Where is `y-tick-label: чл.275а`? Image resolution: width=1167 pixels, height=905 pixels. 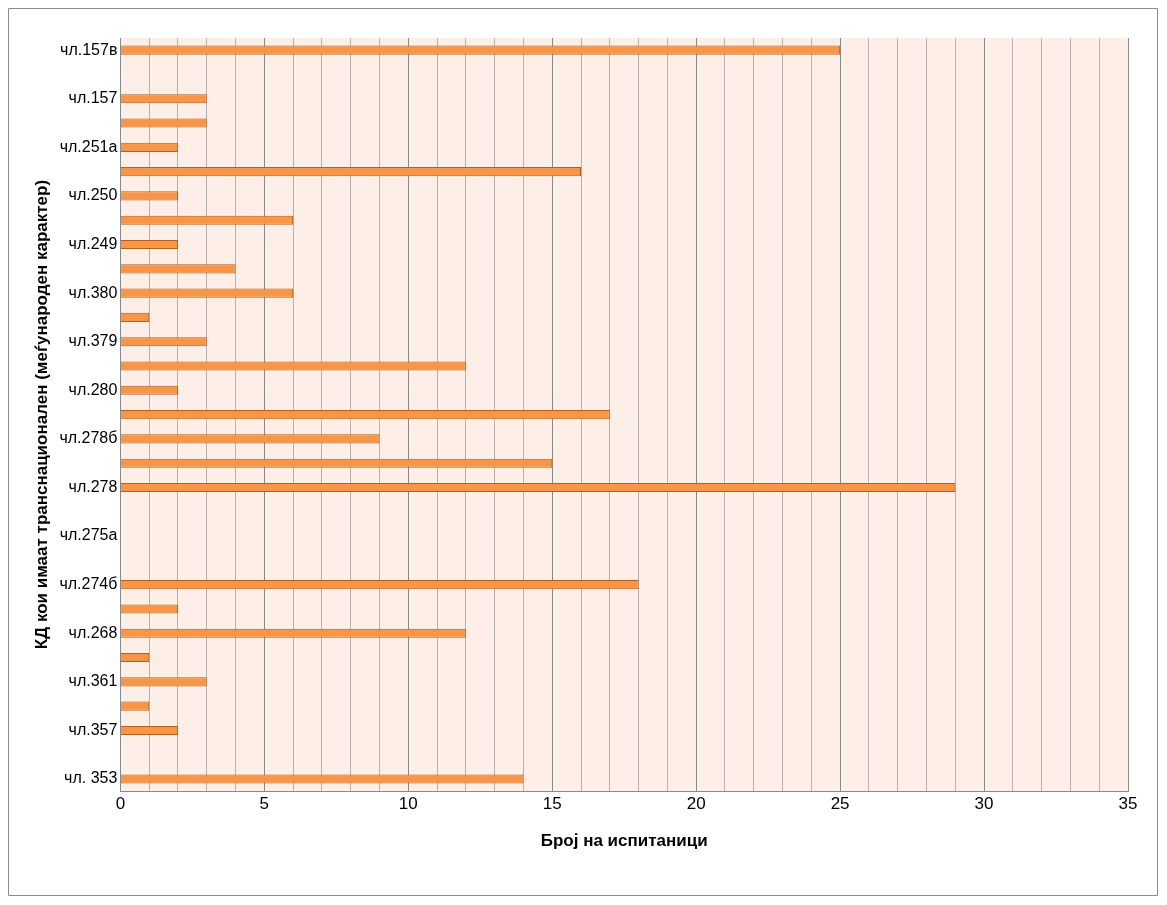 y-tick-label: чл.275а is located at coordinates (88, 535).